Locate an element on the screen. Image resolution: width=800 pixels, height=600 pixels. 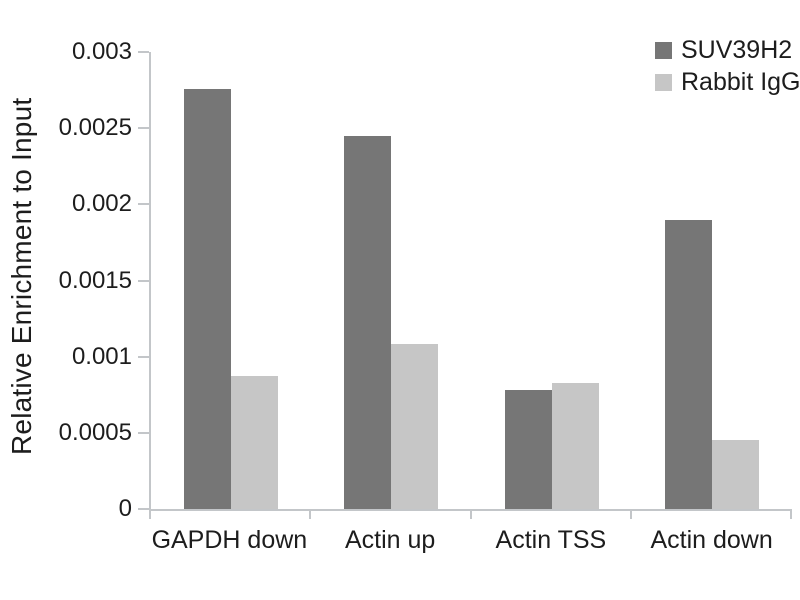
legend-label: Rabbit IgG is located at coordinates (740, 82).